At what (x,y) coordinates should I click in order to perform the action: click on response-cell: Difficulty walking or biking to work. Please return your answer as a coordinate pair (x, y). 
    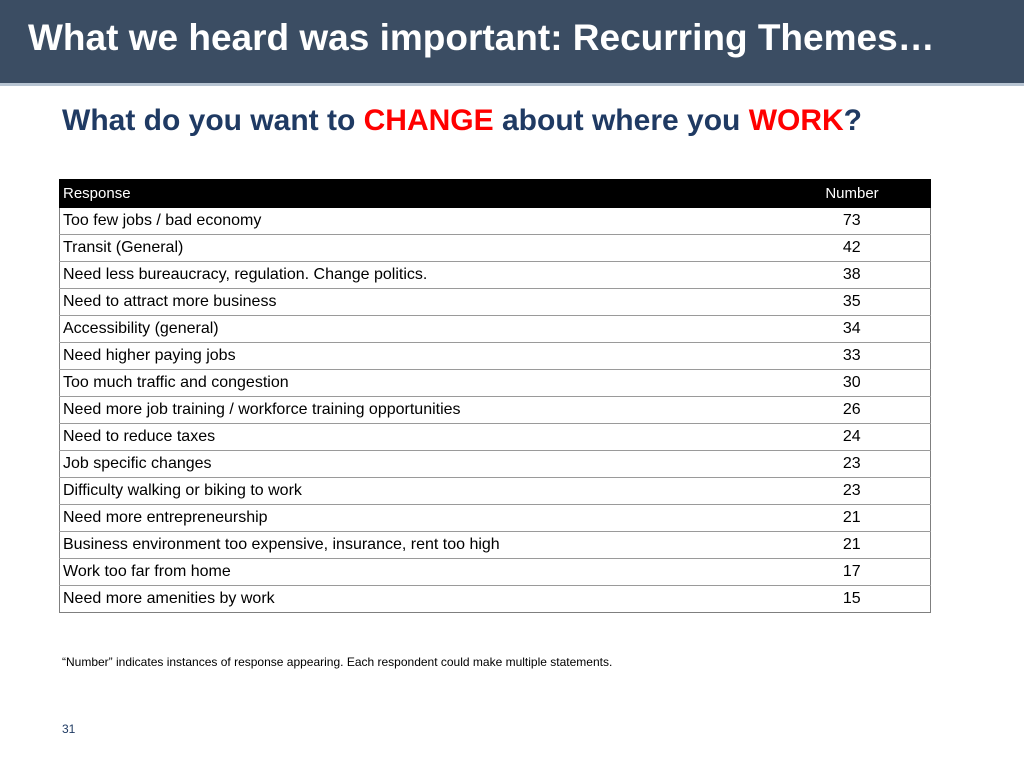
    Looking at the image, I should click on (416, 491).